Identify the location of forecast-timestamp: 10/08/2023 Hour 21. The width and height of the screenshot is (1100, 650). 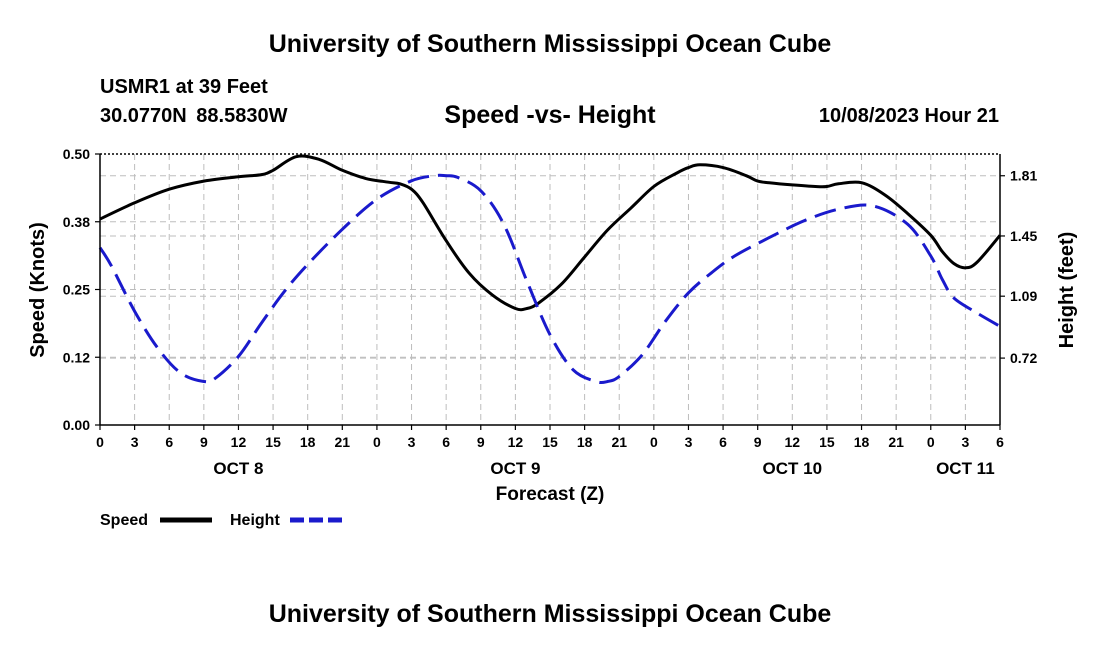
(908, 116).